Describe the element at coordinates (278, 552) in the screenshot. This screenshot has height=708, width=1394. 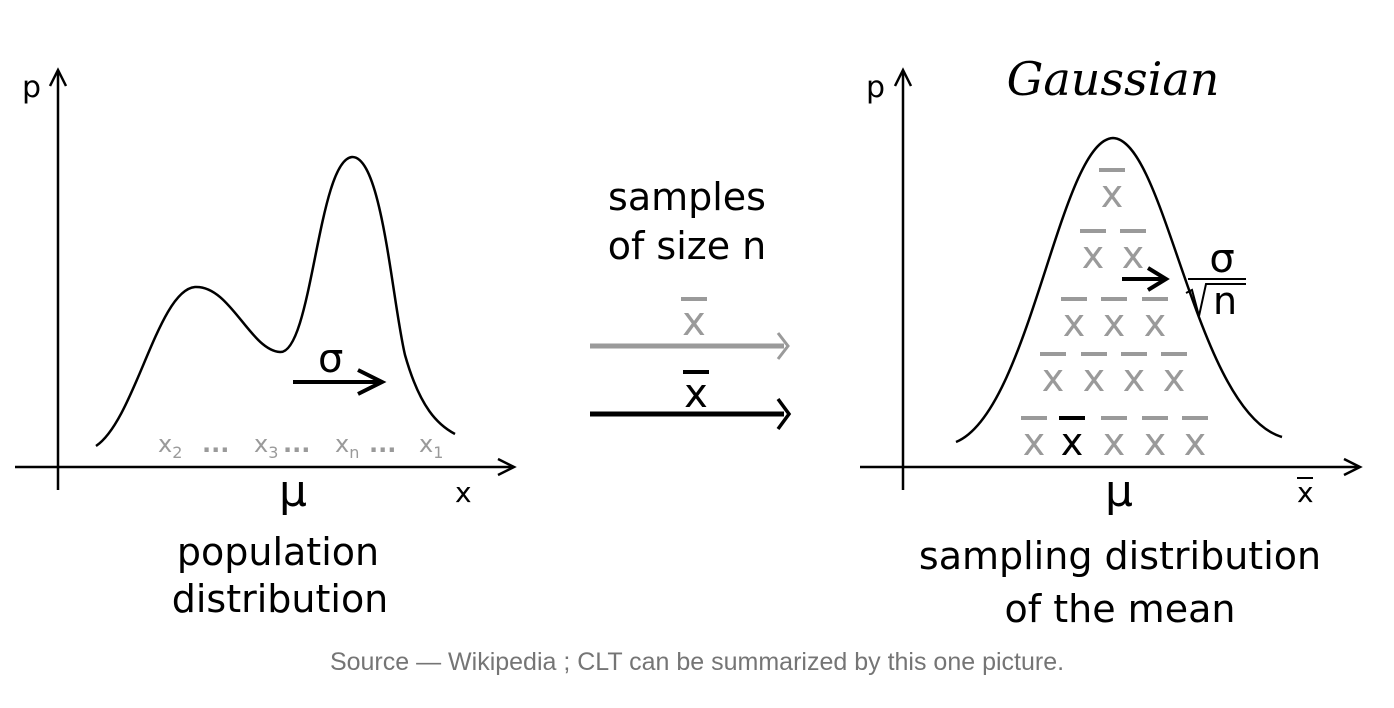
I see `left-caption-line1: population` at that location.